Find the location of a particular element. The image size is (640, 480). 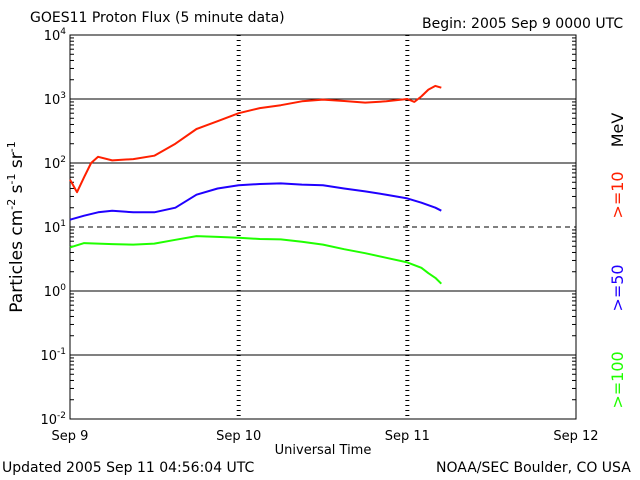

x-axis-label: Universal Time is located at coordinates (323, 450).